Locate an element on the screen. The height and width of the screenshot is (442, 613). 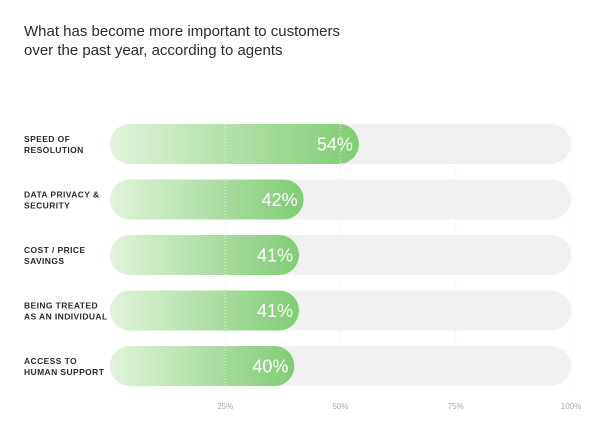
bar-row: 42% DATA PRIVACY & SECURITY is located at coordinates (297, 199).